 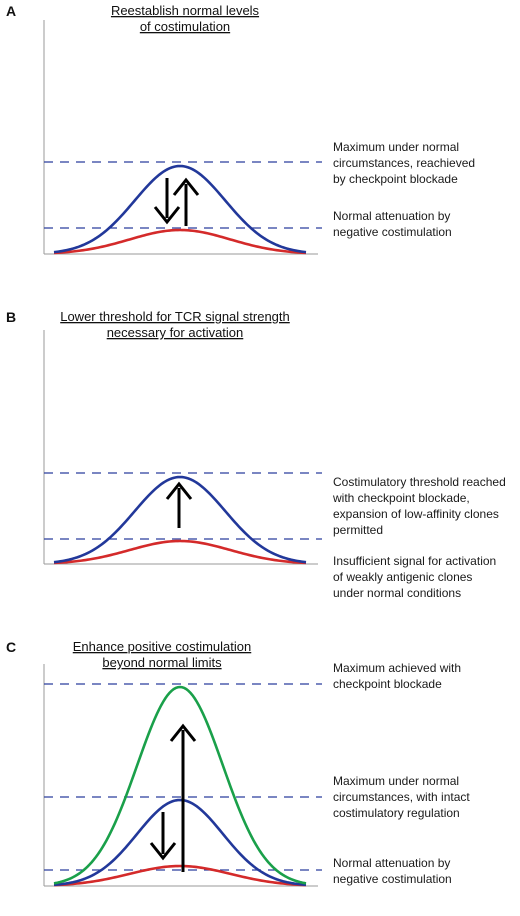 I want to click on panel-c-red-curve, so click(x=180, y=875).